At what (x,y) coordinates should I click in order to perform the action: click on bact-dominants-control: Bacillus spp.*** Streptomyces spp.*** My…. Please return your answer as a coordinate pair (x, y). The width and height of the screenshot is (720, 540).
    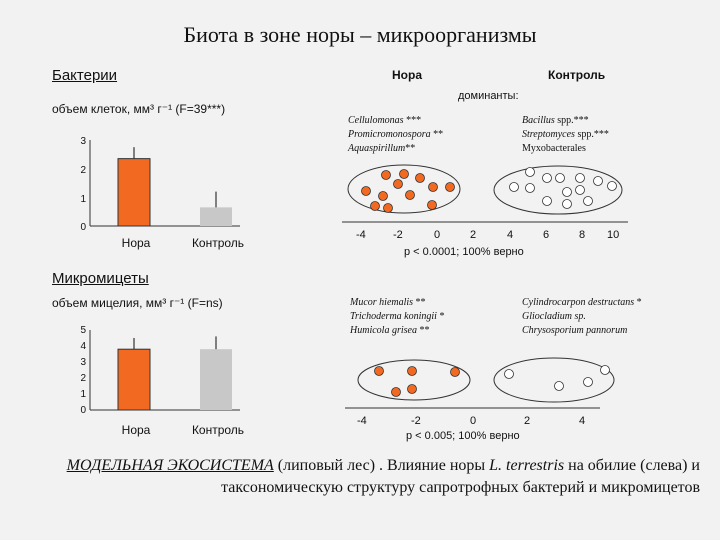
    Looking at the image, I should click on (565, 135).